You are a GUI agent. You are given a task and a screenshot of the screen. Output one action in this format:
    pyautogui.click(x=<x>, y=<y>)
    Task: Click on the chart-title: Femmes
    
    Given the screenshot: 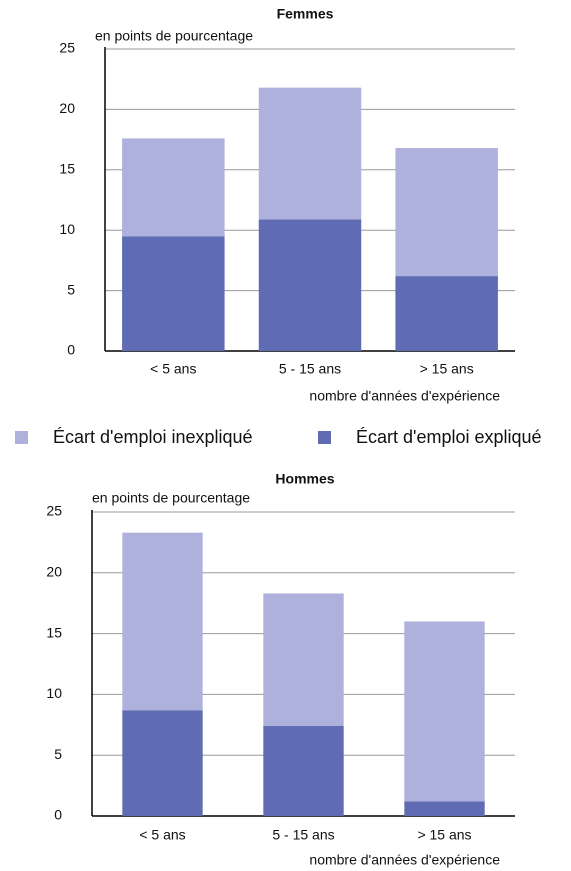 What is the action you would take?
    pyautogui.click(x=305, y=14)
    